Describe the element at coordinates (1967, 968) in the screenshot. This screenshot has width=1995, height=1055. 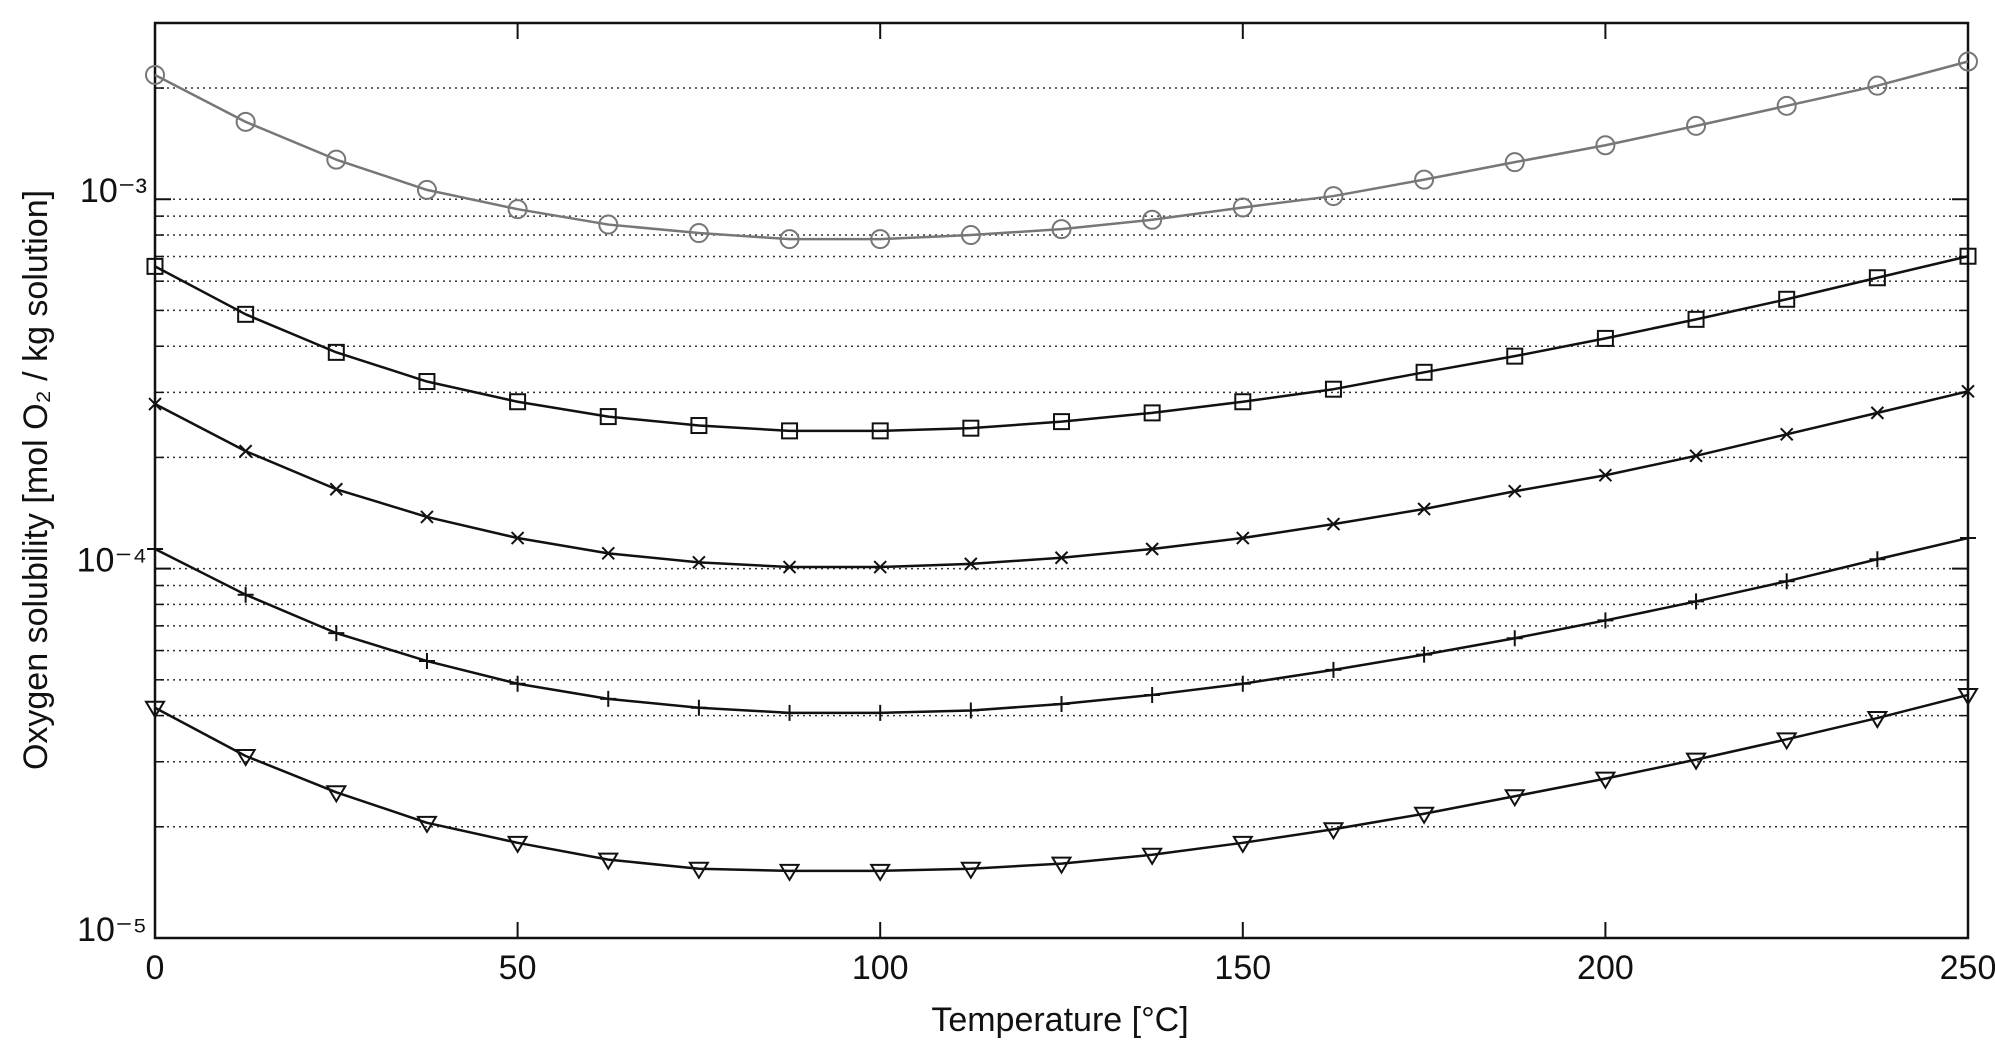
I see `x-tick-label: 250` at that location.